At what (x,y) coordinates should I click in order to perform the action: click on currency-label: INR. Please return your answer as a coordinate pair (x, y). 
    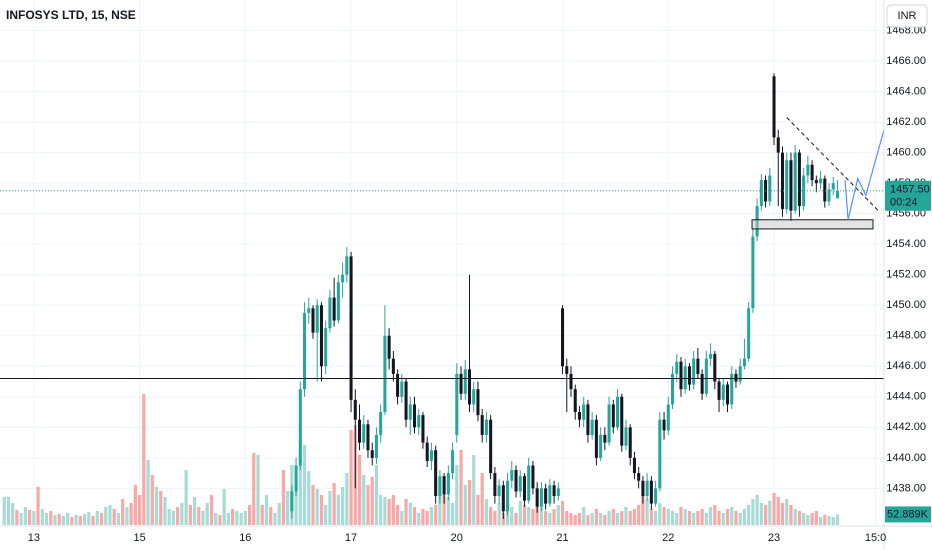
    Looking at the image, I should click on (907, 16).